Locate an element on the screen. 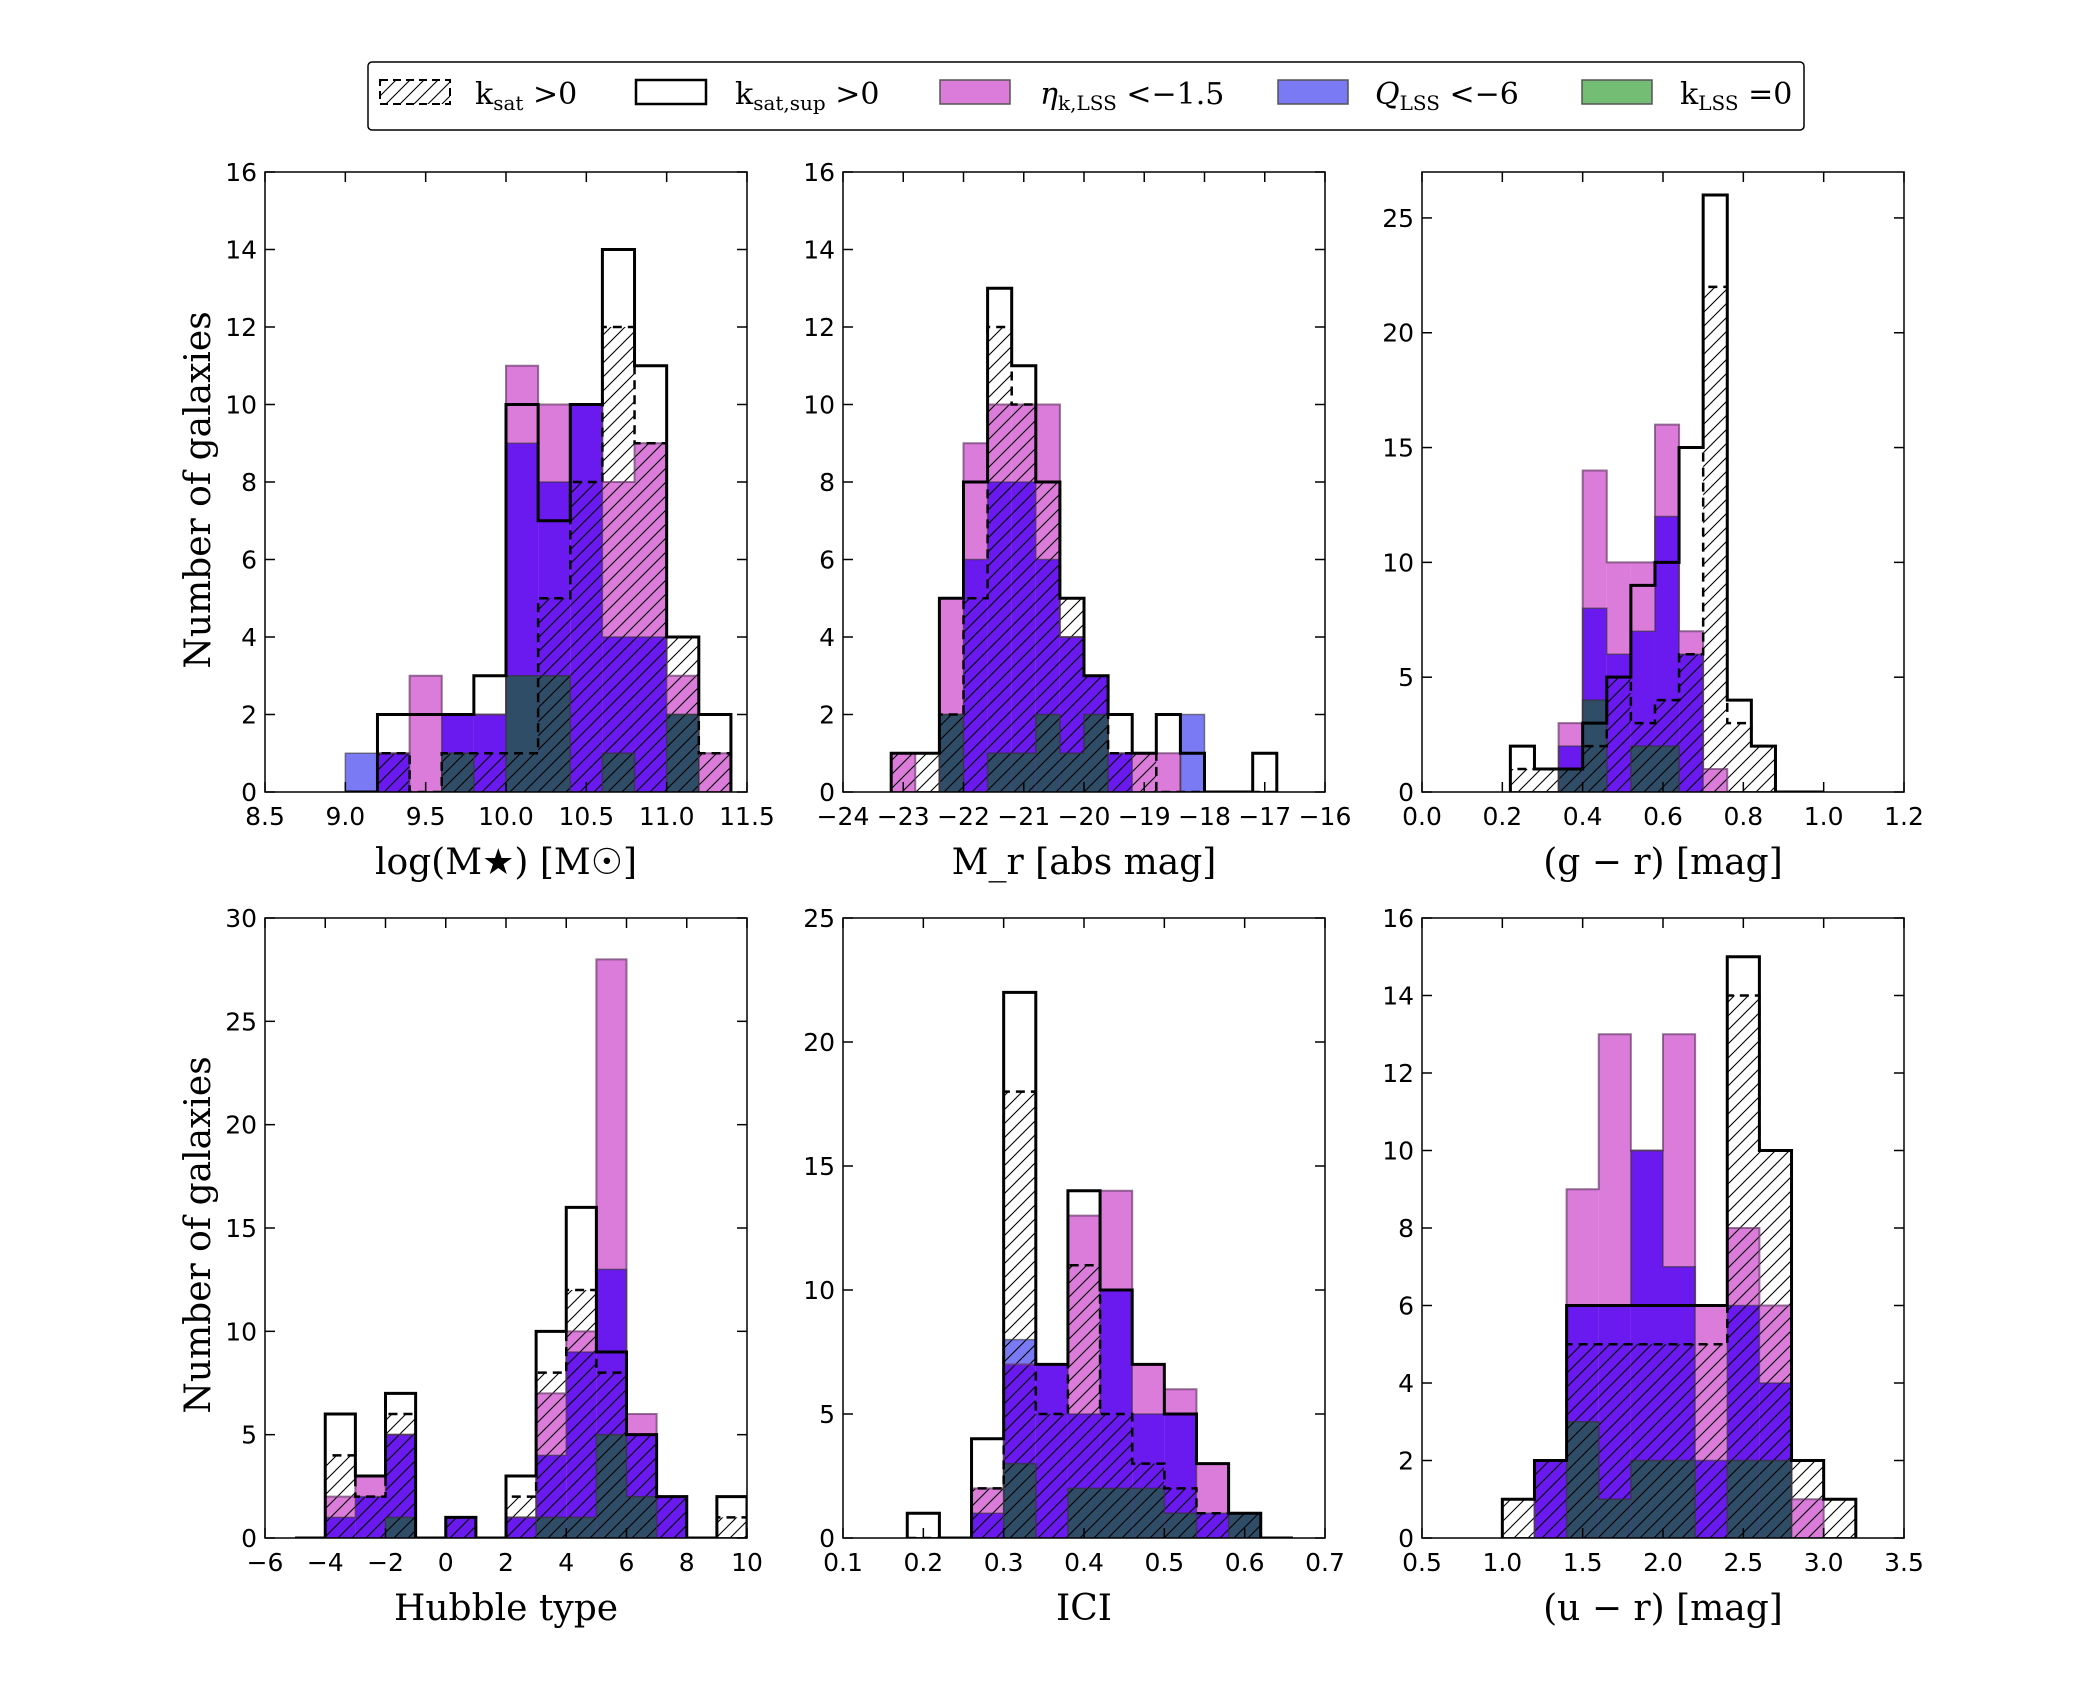 This screenshot has height=1700, width=2100. x-tick-label: −18 is located at coordinates (1204, 816).